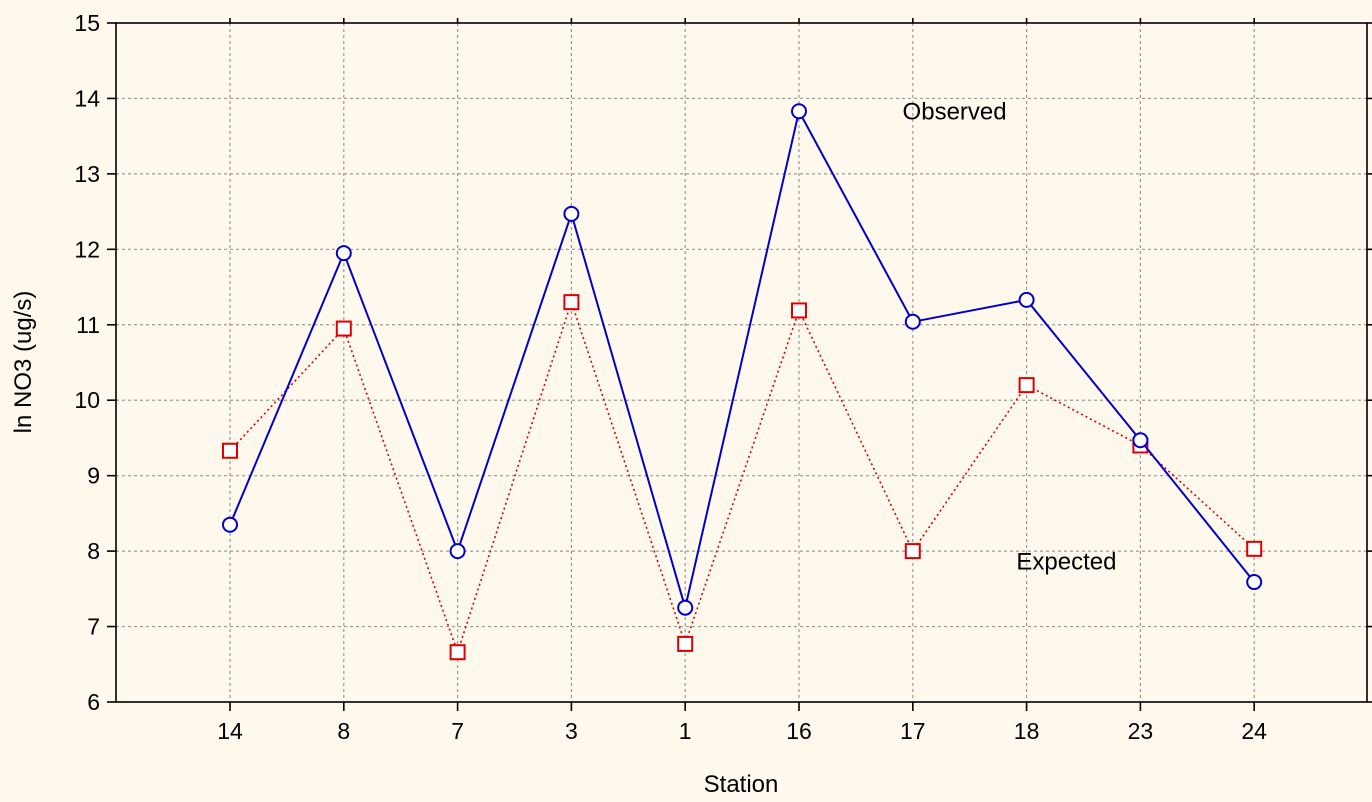  I want to click on annotations: Observed Expected, so click(1010, 336).